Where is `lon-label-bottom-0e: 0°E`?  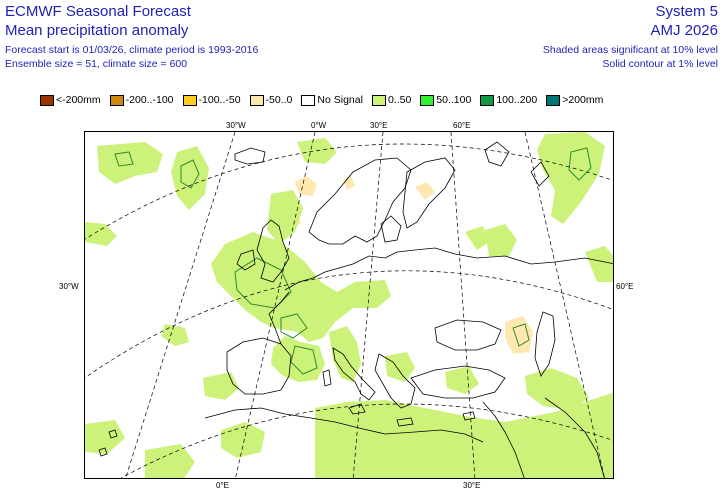 lon-label-bottom-0e: 0°E is located at coordinates (222, 485).